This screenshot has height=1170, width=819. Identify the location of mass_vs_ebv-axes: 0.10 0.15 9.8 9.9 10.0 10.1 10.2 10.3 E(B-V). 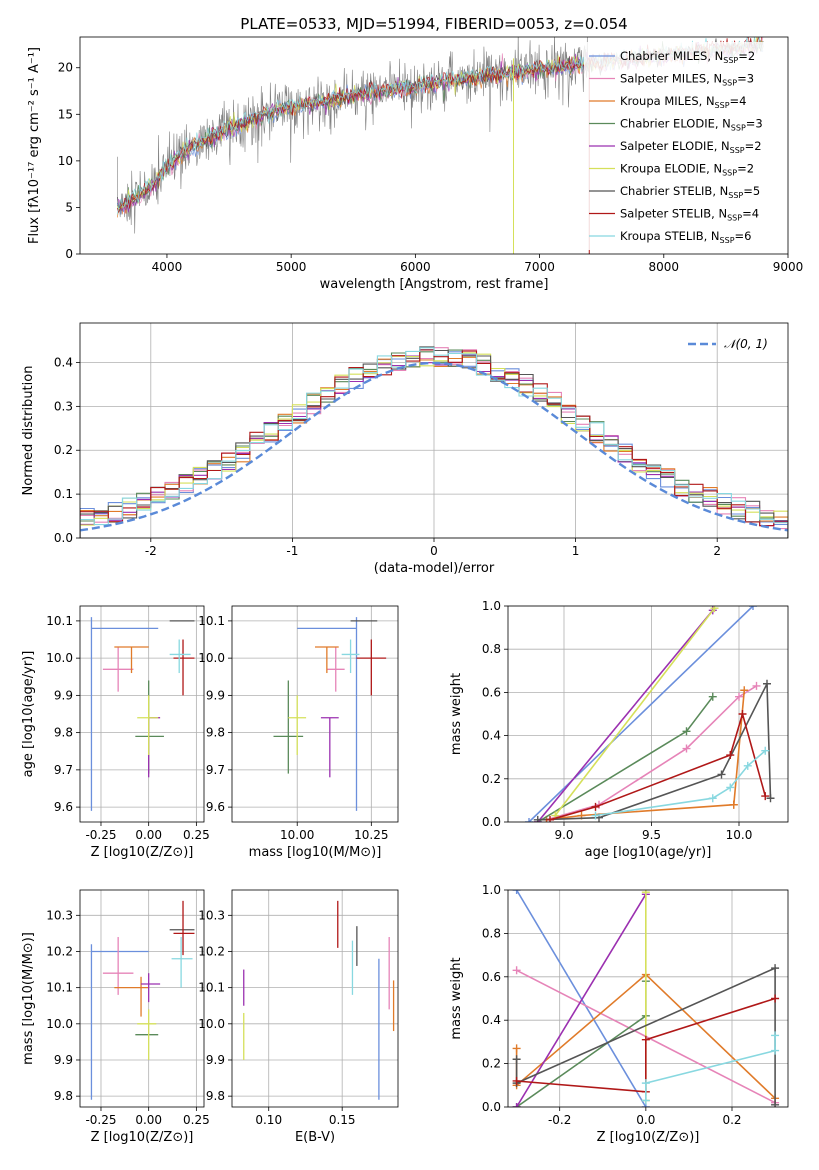
(298, 1017).